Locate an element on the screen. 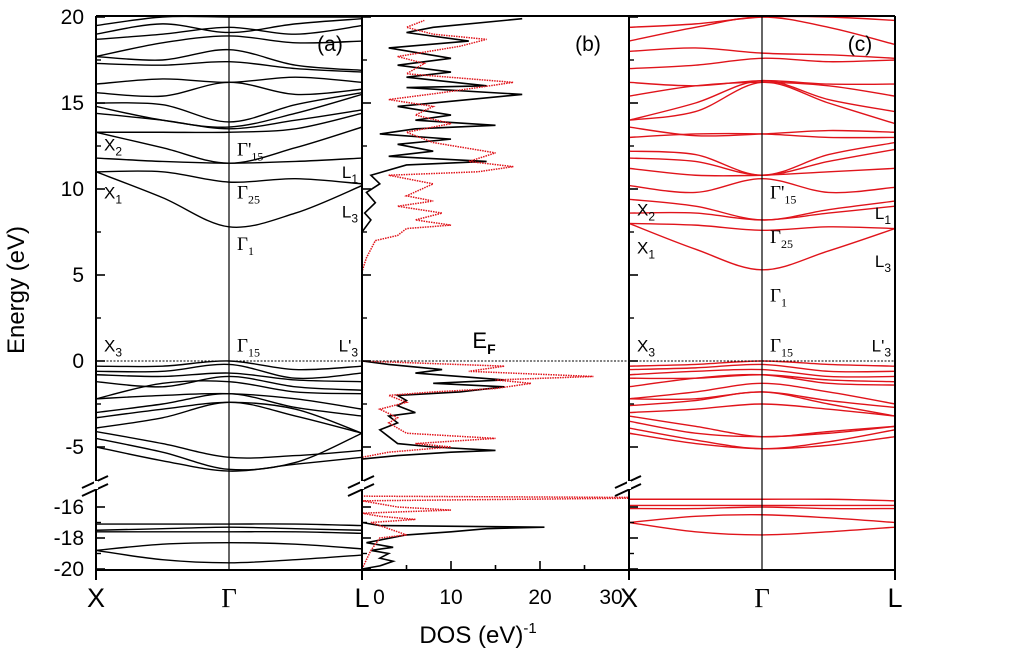 This screenshot has width=1024, height=656. panel-label-b: (b) is located at coordinates (588, 44).